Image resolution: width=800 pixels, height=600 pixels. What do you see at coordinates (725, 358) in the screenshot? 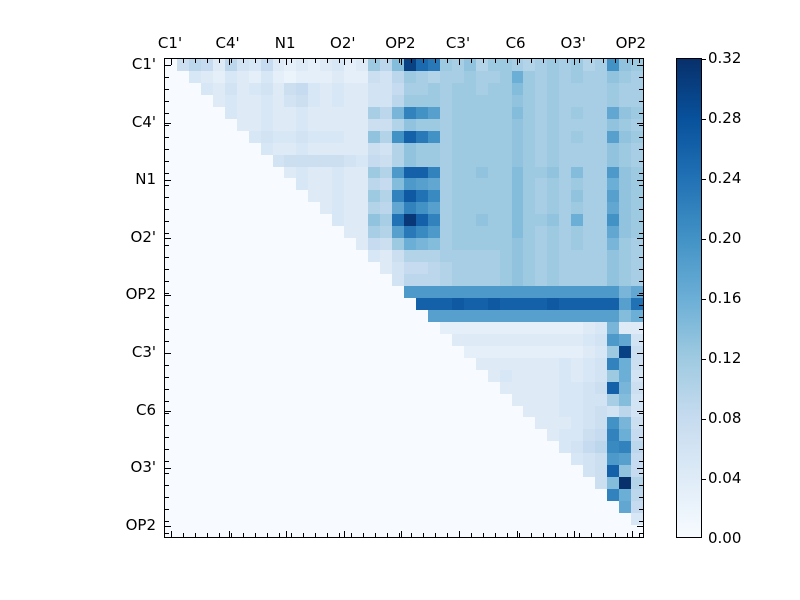
I see `colorbar-tick-label: 0.12` at bounding box center [725, 358].